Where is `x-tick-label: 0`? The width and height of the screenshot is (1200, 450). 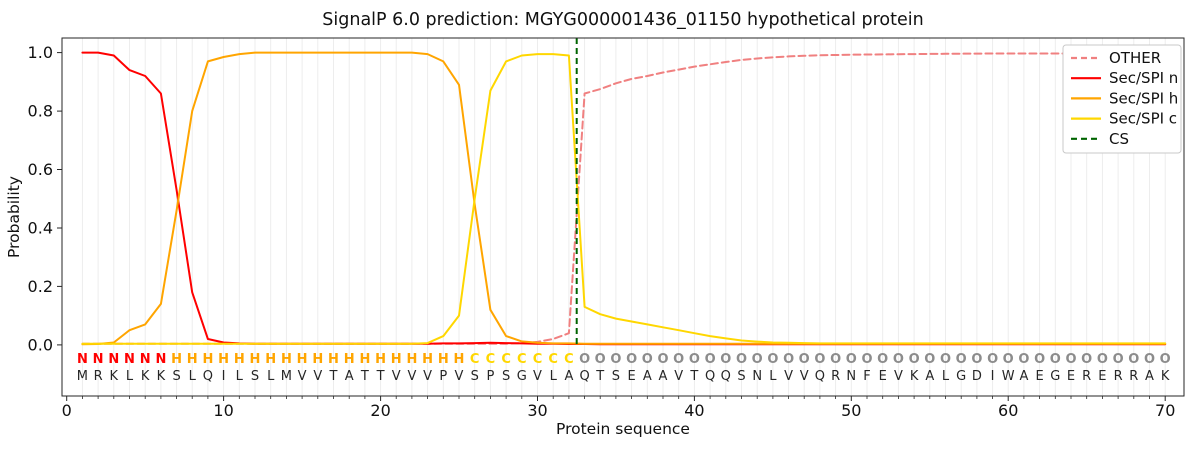 x-tick-label: 0 is located at coordinates (67, 410).